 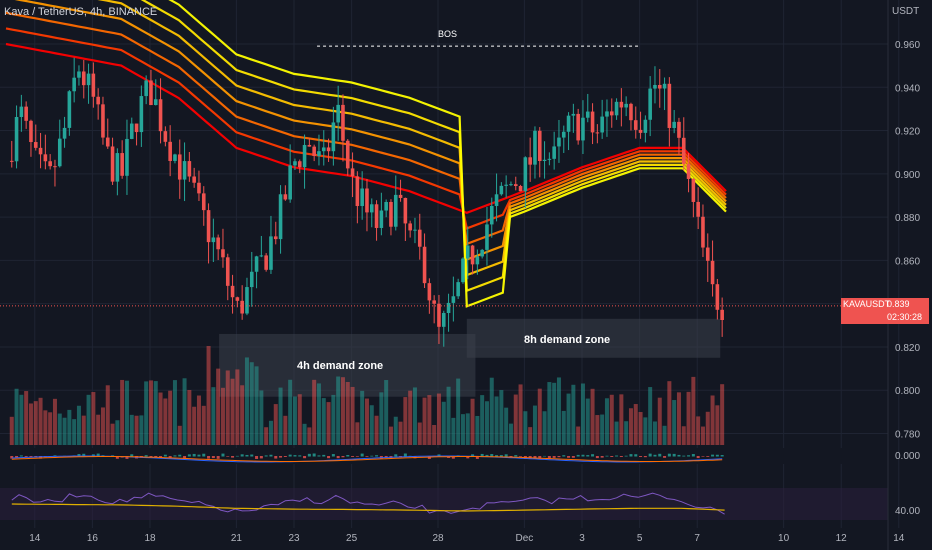 What do you see at coordinates (885, 311) in the screenshot?
I see `last-price-badge: KAVAUSDT 0.839 02:30:28` at bounding box center [885, 311].